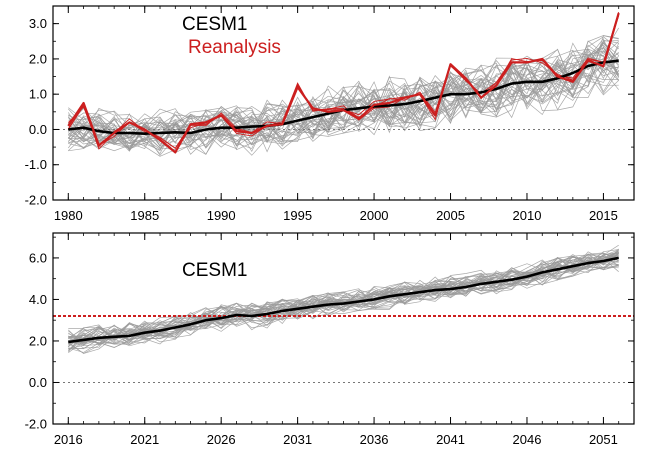  I want to click on y-tick-label: -1.0, so click(36, 164).